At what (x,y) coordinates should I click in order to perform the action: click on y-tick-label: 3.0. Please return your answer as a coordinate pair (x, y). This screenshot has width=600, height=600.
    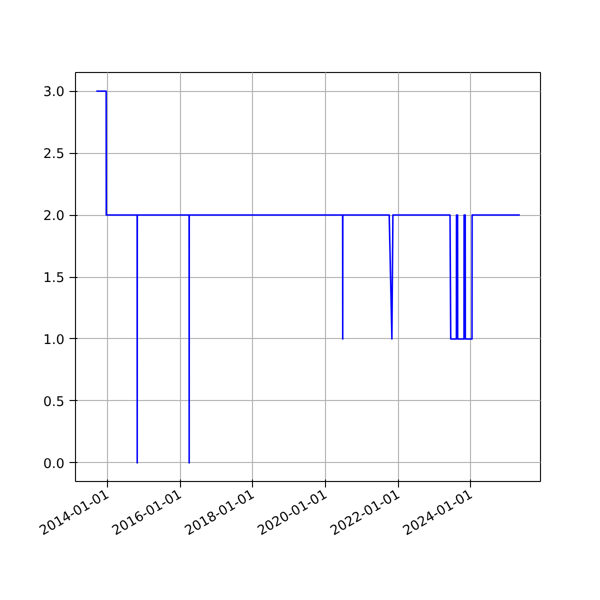
    Looking at the image, I should click on (54, 92).